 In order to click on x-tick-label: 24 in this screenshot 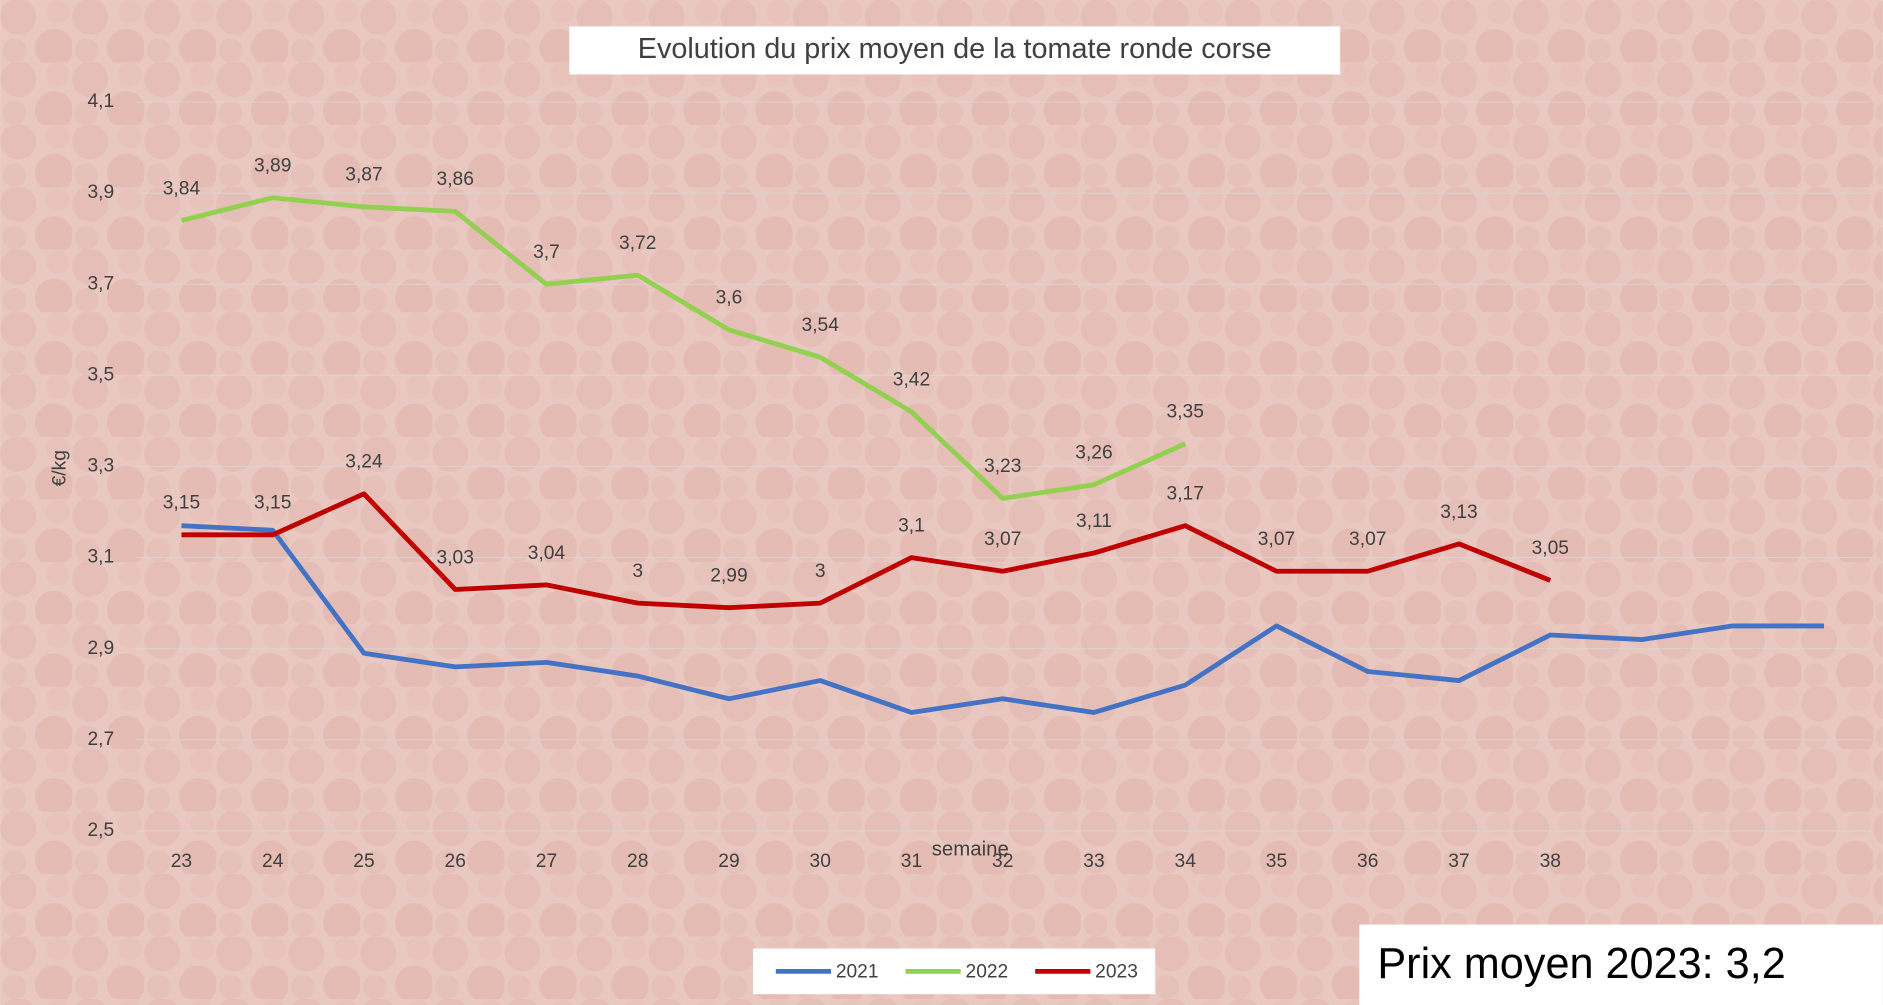, I will do `click(273, 861)`.